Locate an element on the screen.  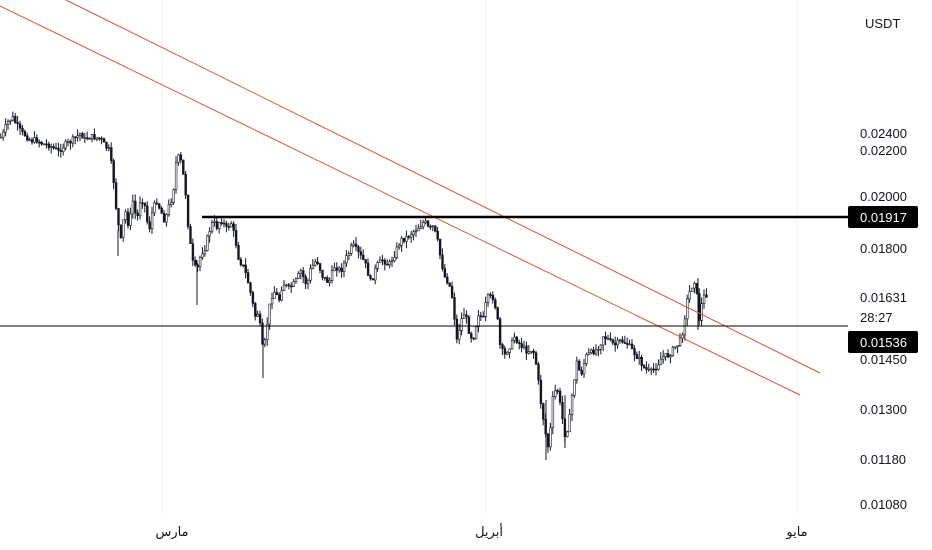
y-tick-label: 0.02000 is located at coordinates (883, 196).